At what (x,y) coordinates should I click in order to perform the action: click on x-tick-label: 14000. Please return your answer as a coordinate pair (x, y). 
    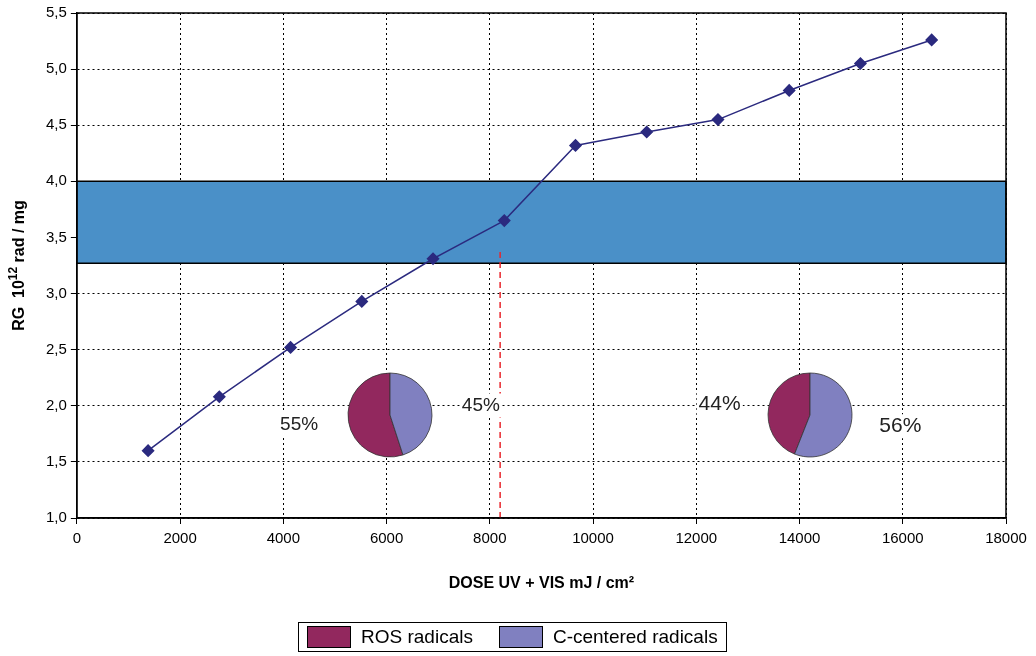
    Looking at the image, I should click on (799, 538).